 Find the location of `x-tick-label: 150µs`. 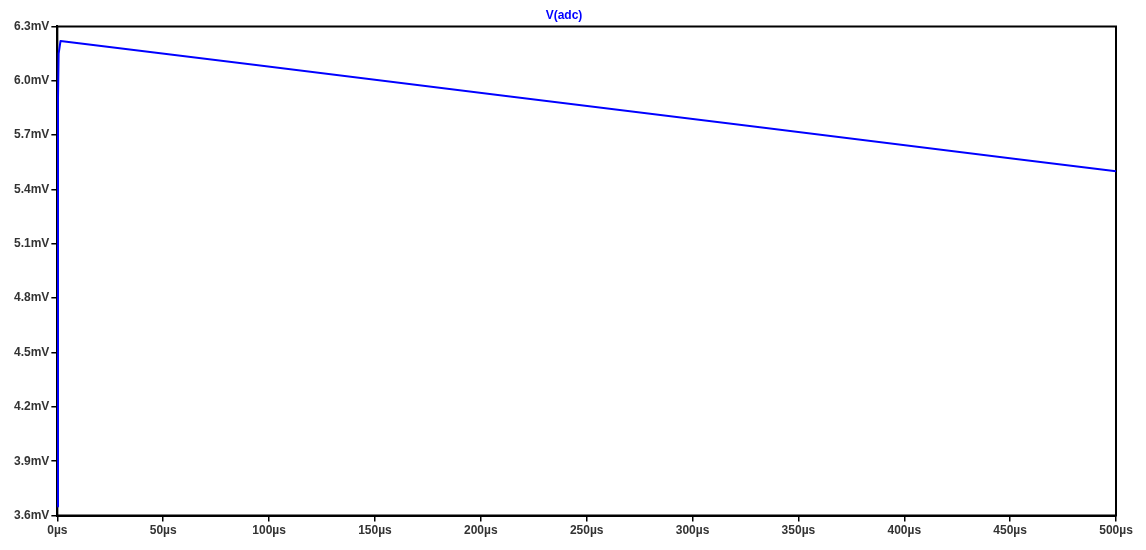

x-tick-label: 150µs is located at coordinates (375, 530).